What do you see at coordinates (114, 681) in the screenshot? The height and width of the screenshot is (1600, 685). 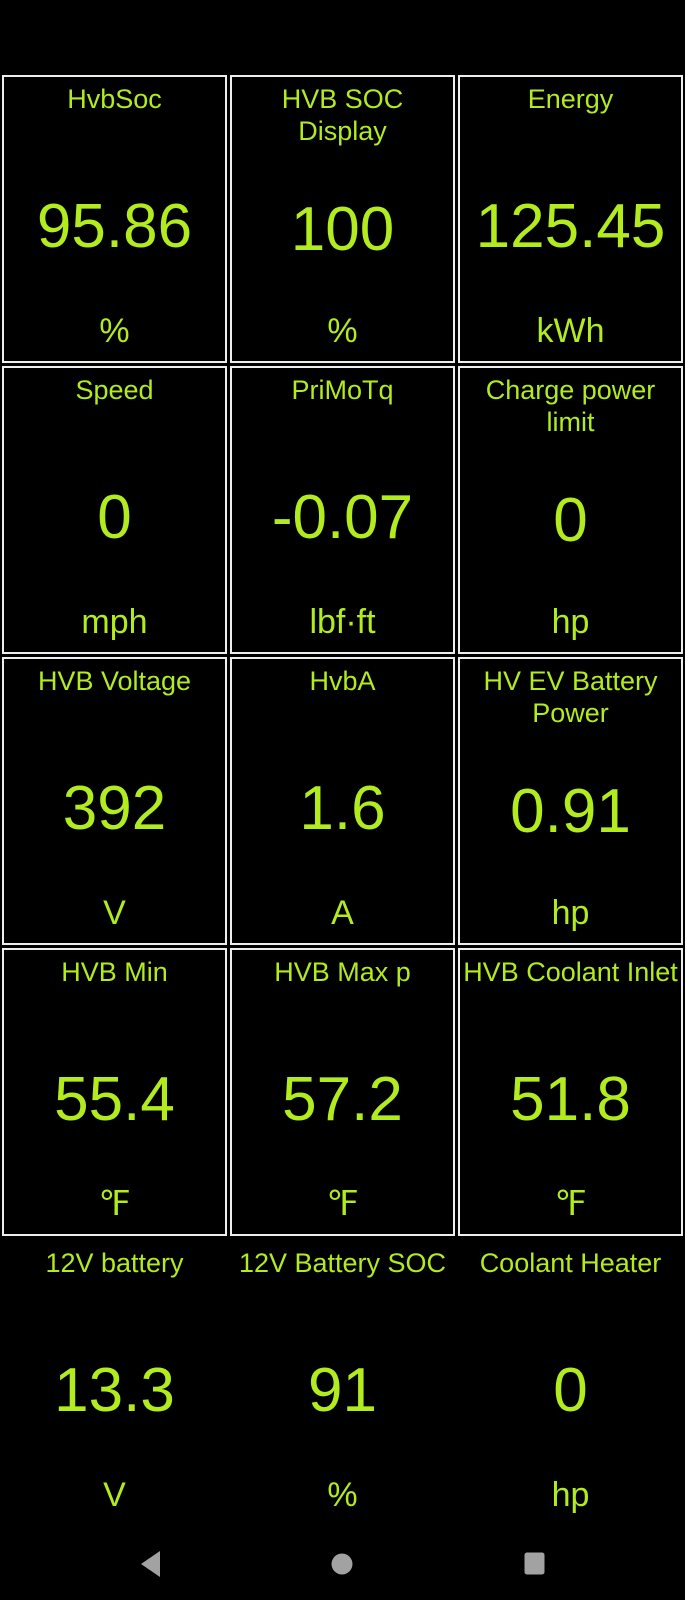 I see `gauge-label: HVB Voltage` at bounding box center [114, 681].